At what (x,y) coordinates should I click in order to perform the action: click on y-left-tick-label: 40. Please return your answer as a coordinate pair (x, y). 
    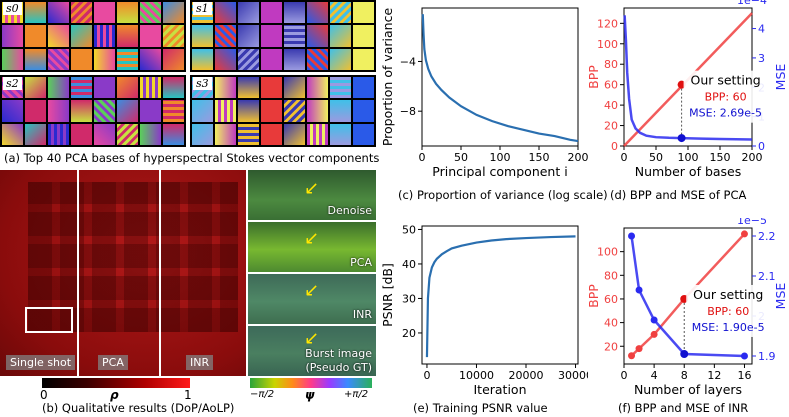
    Looking at the image, I should click on (611, 105).